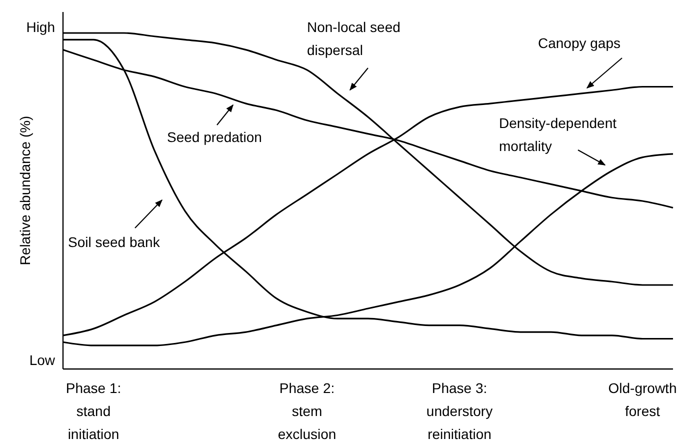  What do you see at coordinates (459, 411) in the screenshot?
I see `x-tick-label: Phase 3: understory reinitiation` at bounding box center [459, 411].